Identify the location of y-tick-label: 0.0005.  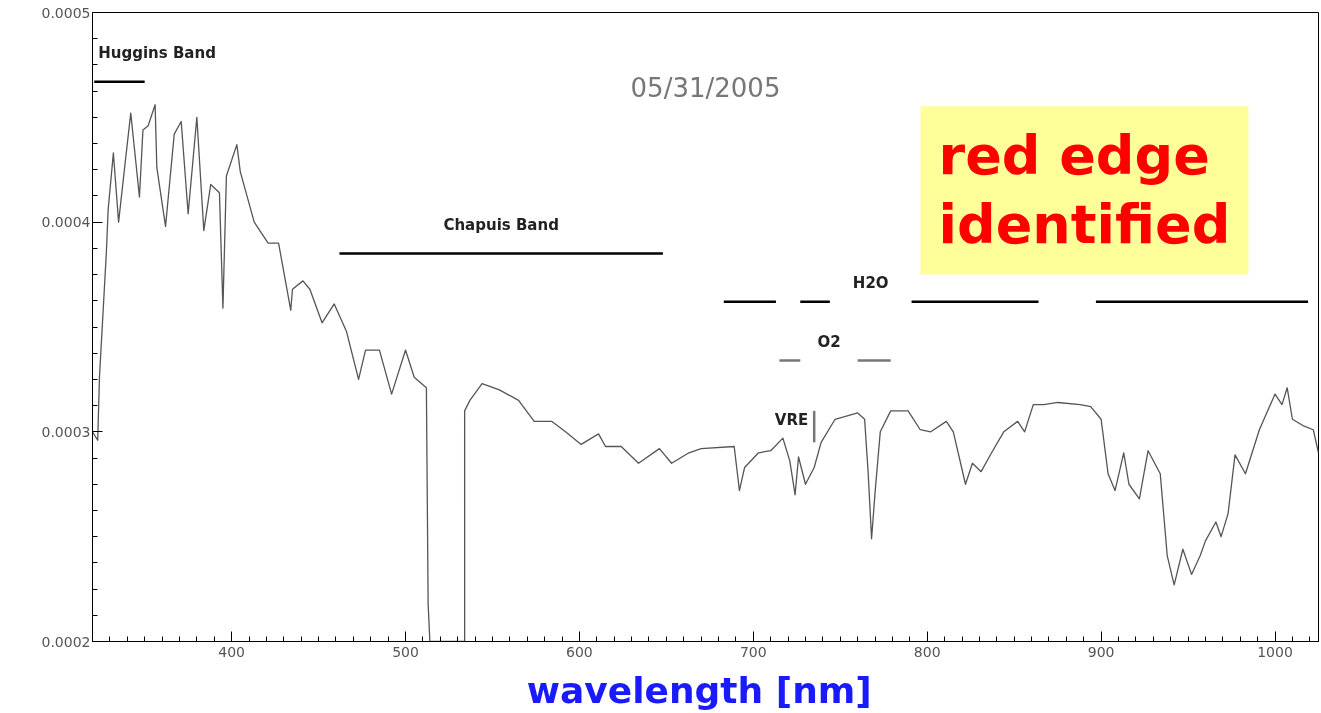
(66, 12).